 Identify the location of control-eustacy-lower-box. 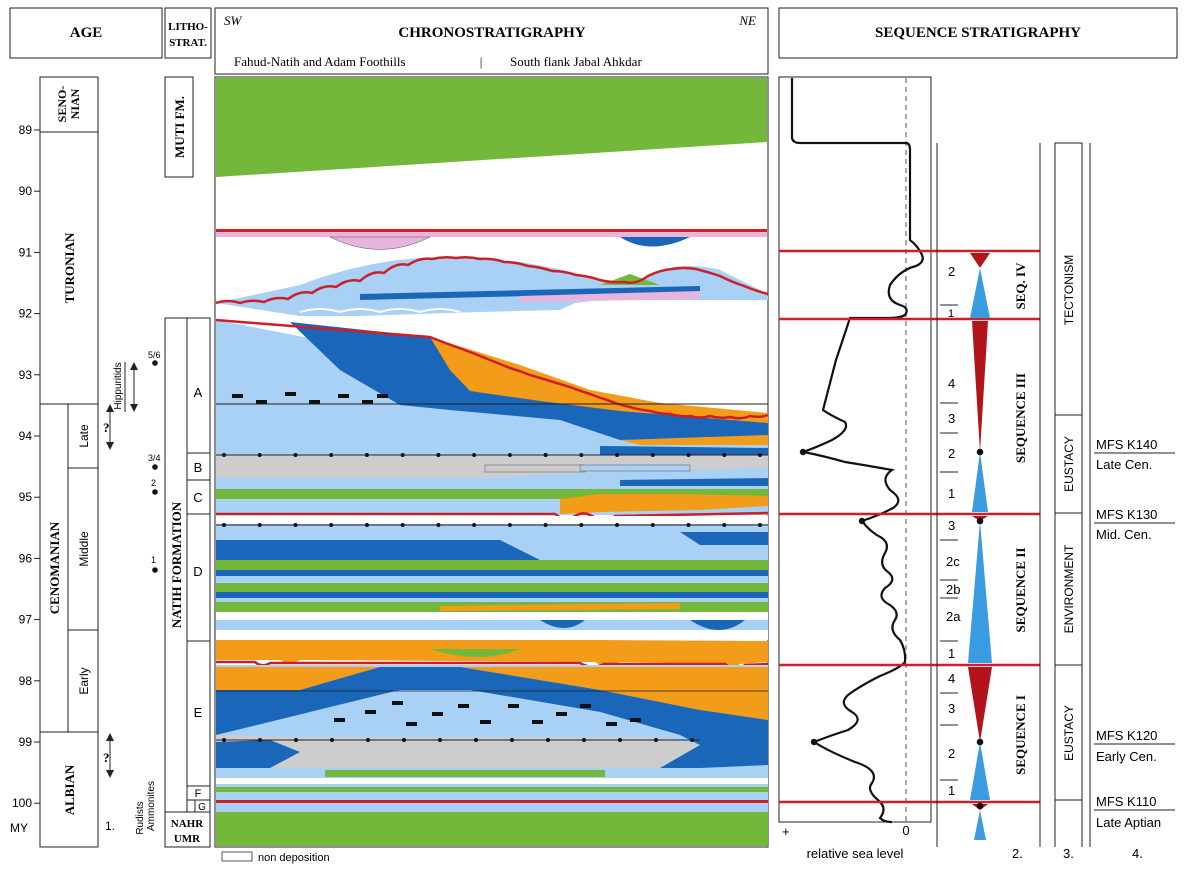
(1068, 732).